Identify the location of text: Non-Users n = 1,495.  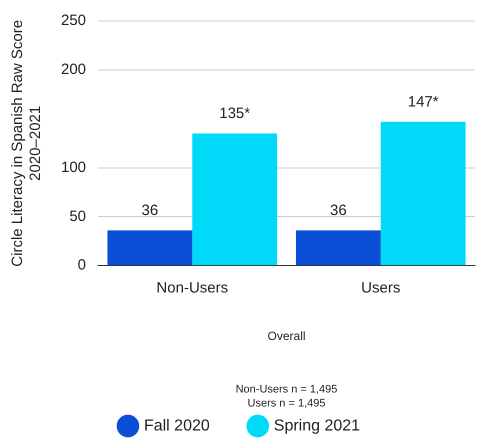
(287, 390).